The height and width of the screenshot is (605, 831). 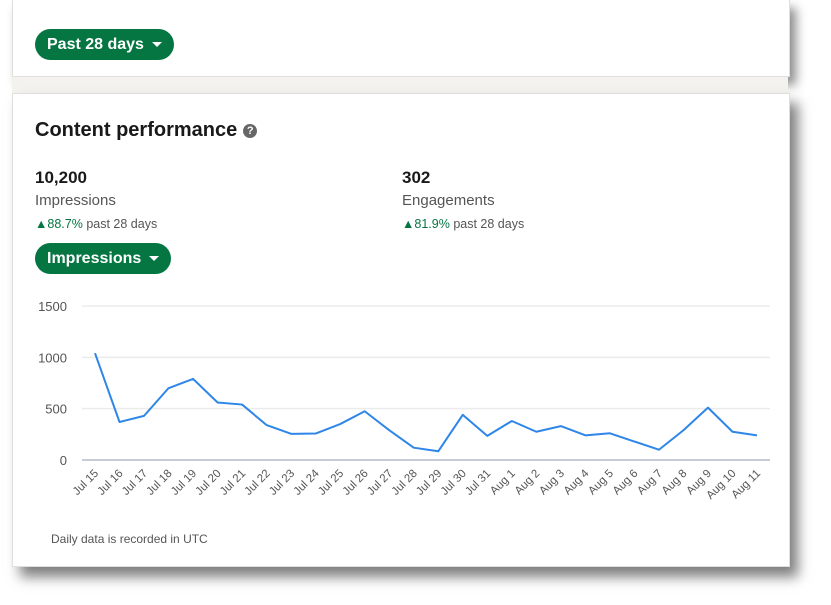 What do you see at coordinates (478, 483) in the screenshot?
I see `x-tick-label: Jul 31` at bounding box center [478, 483].